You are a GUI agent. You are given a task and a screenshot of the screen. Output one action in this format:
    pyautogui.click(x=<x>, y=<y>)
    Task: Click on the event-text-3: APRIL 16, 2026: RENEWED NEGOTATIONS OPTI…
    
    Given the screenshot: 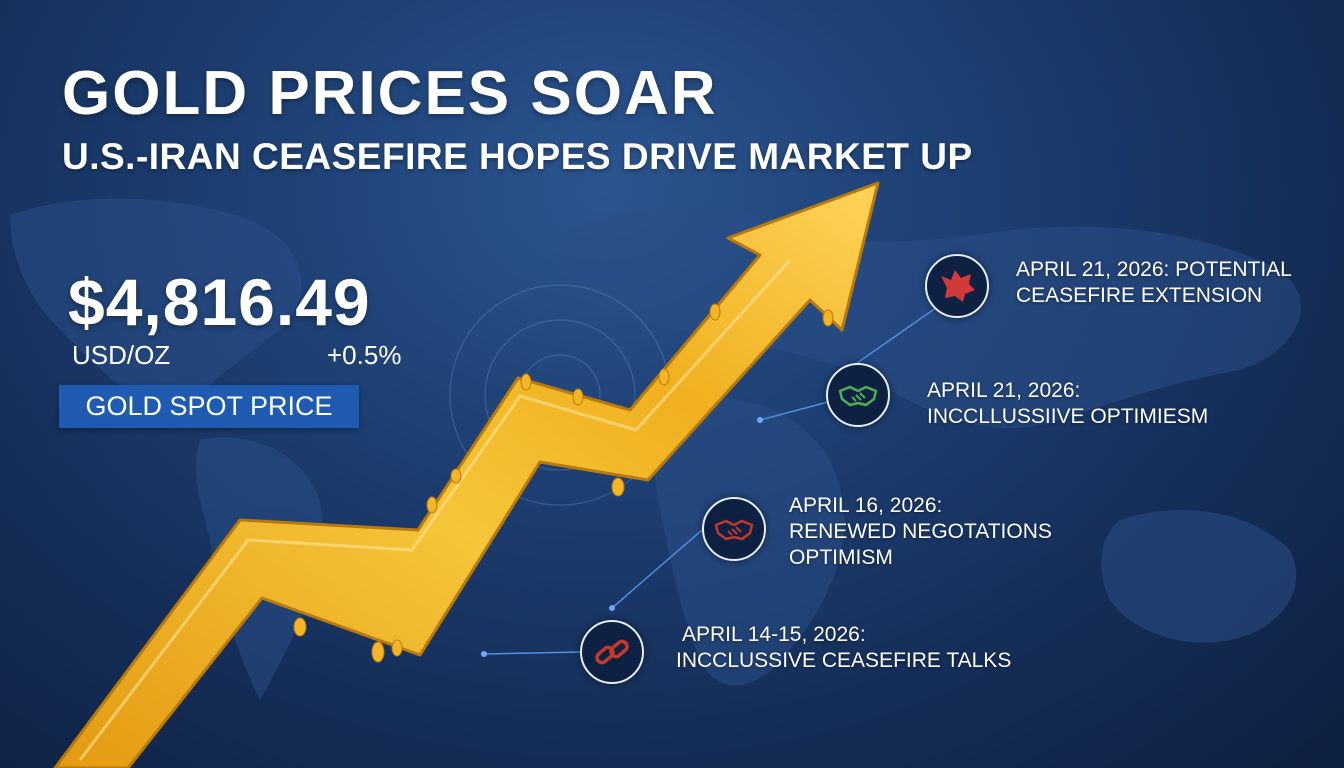 What is the action you would take?
    pyautogui.click(x=920, y=532)
    